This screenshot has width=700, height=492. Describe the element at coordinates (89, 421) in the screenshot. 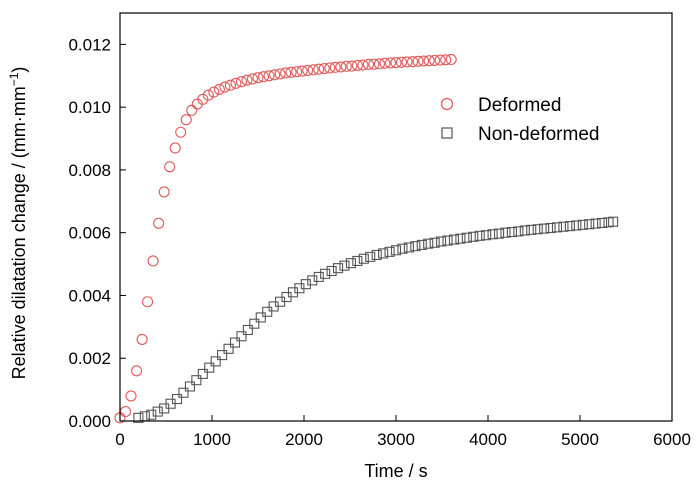

I see `y-tick-label: 0.000` at that location.